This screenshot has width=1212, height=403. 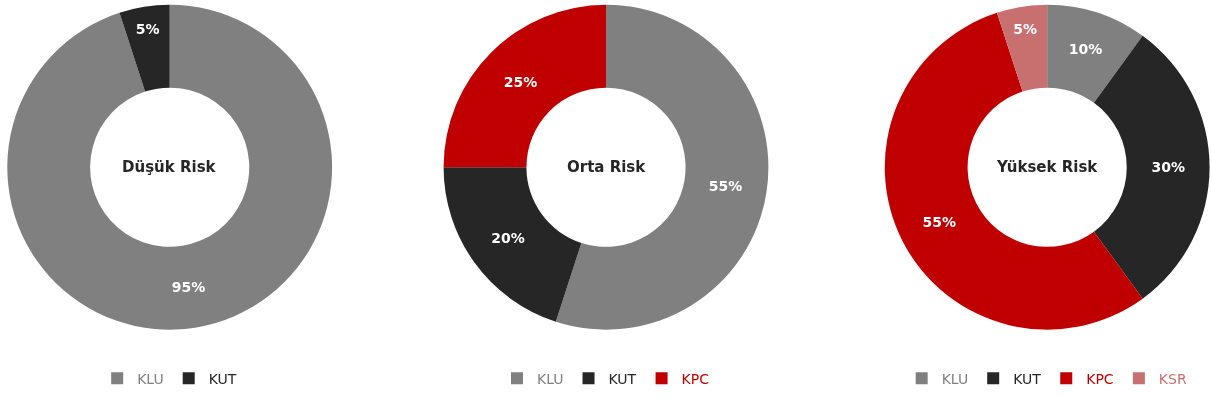 What do you see at coordinates (1172, 378) in the screenshot?
I see `legend-label: KSR` at bounding box center [1172, 378].